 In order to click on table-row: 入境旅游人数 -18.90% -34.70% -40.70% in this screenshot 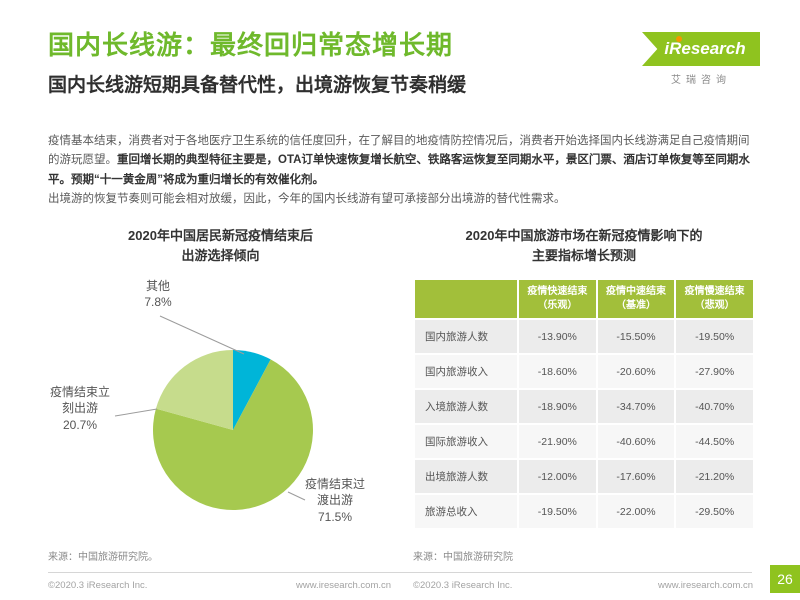, I will do `click(584, 407)`.